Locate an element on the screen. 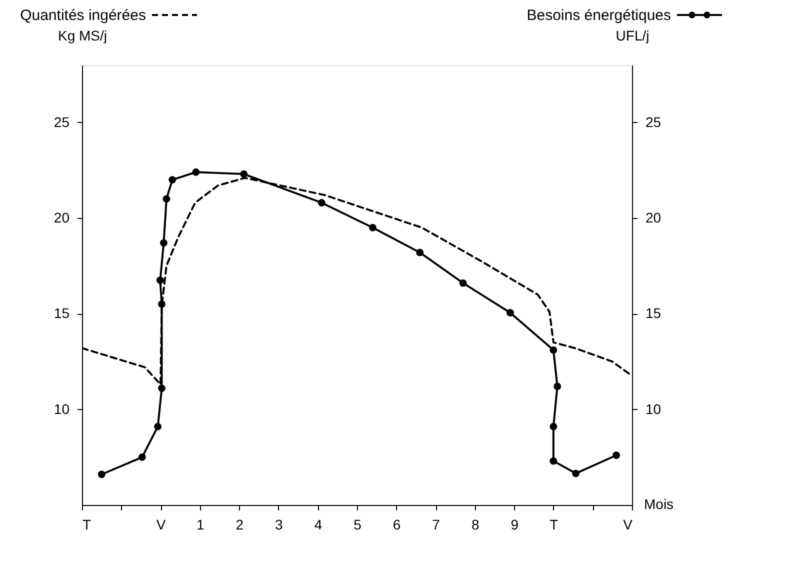  x-tick-label: 2 is located at coordinates (240, 524).